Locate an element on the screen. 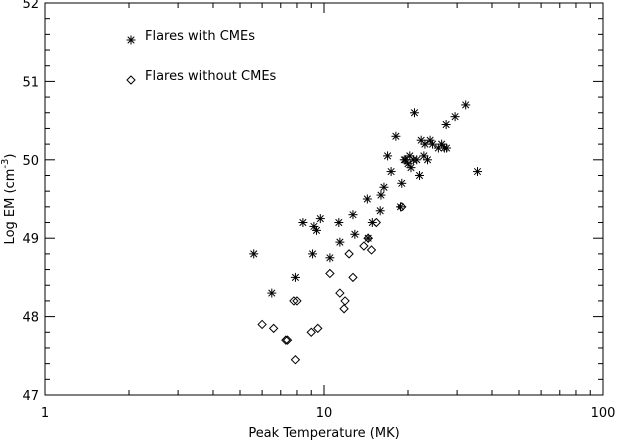 The width and height of the screenshot is (621, 445). x-tick-label: 100 is located at coordinates (603, 413).